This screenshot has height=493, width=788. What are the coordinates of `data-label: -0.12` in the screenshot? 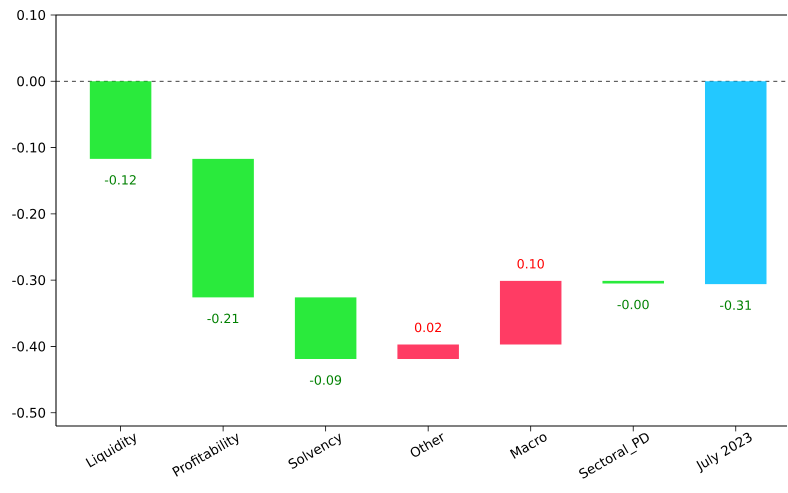 It's located at (120, 180).